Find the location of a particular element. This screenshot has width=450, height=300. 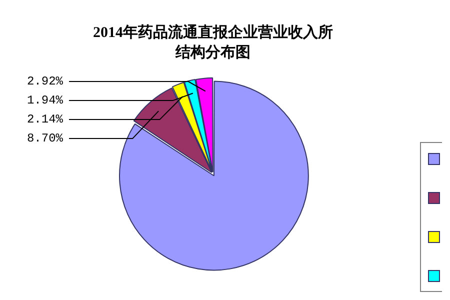

data-label: 1.94% is located at coordinates (45, 101).